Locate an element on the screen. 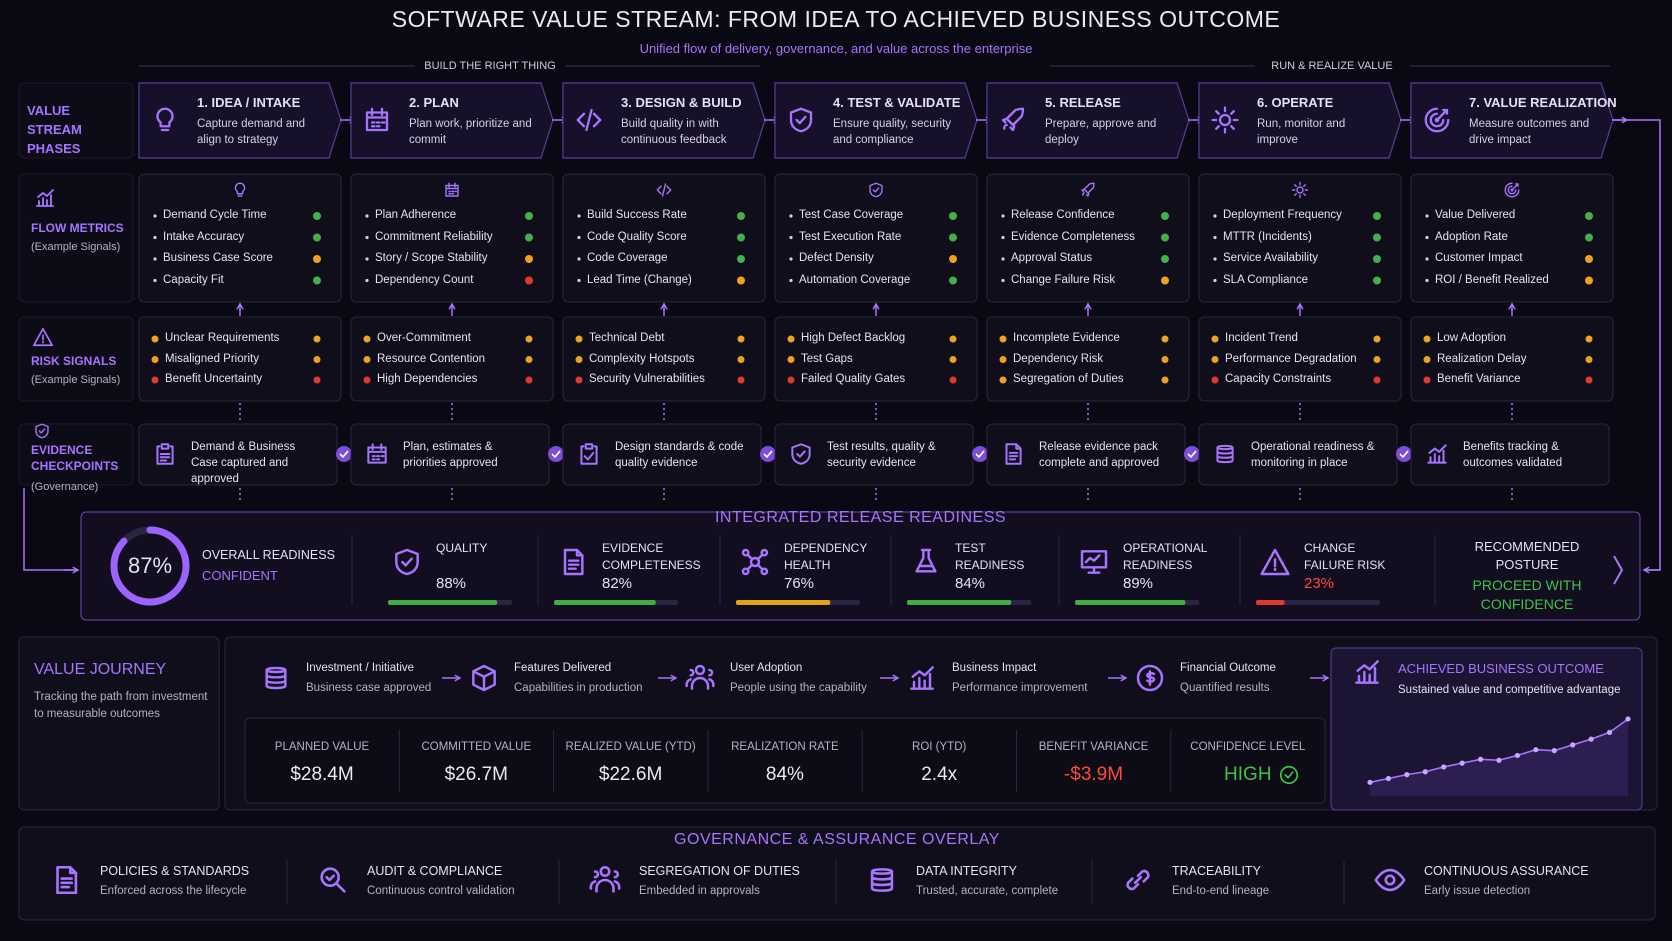 This screenshot has height=941, width=1672. phase-title: 6. OPERATE is located at coordinates (1295, 102).